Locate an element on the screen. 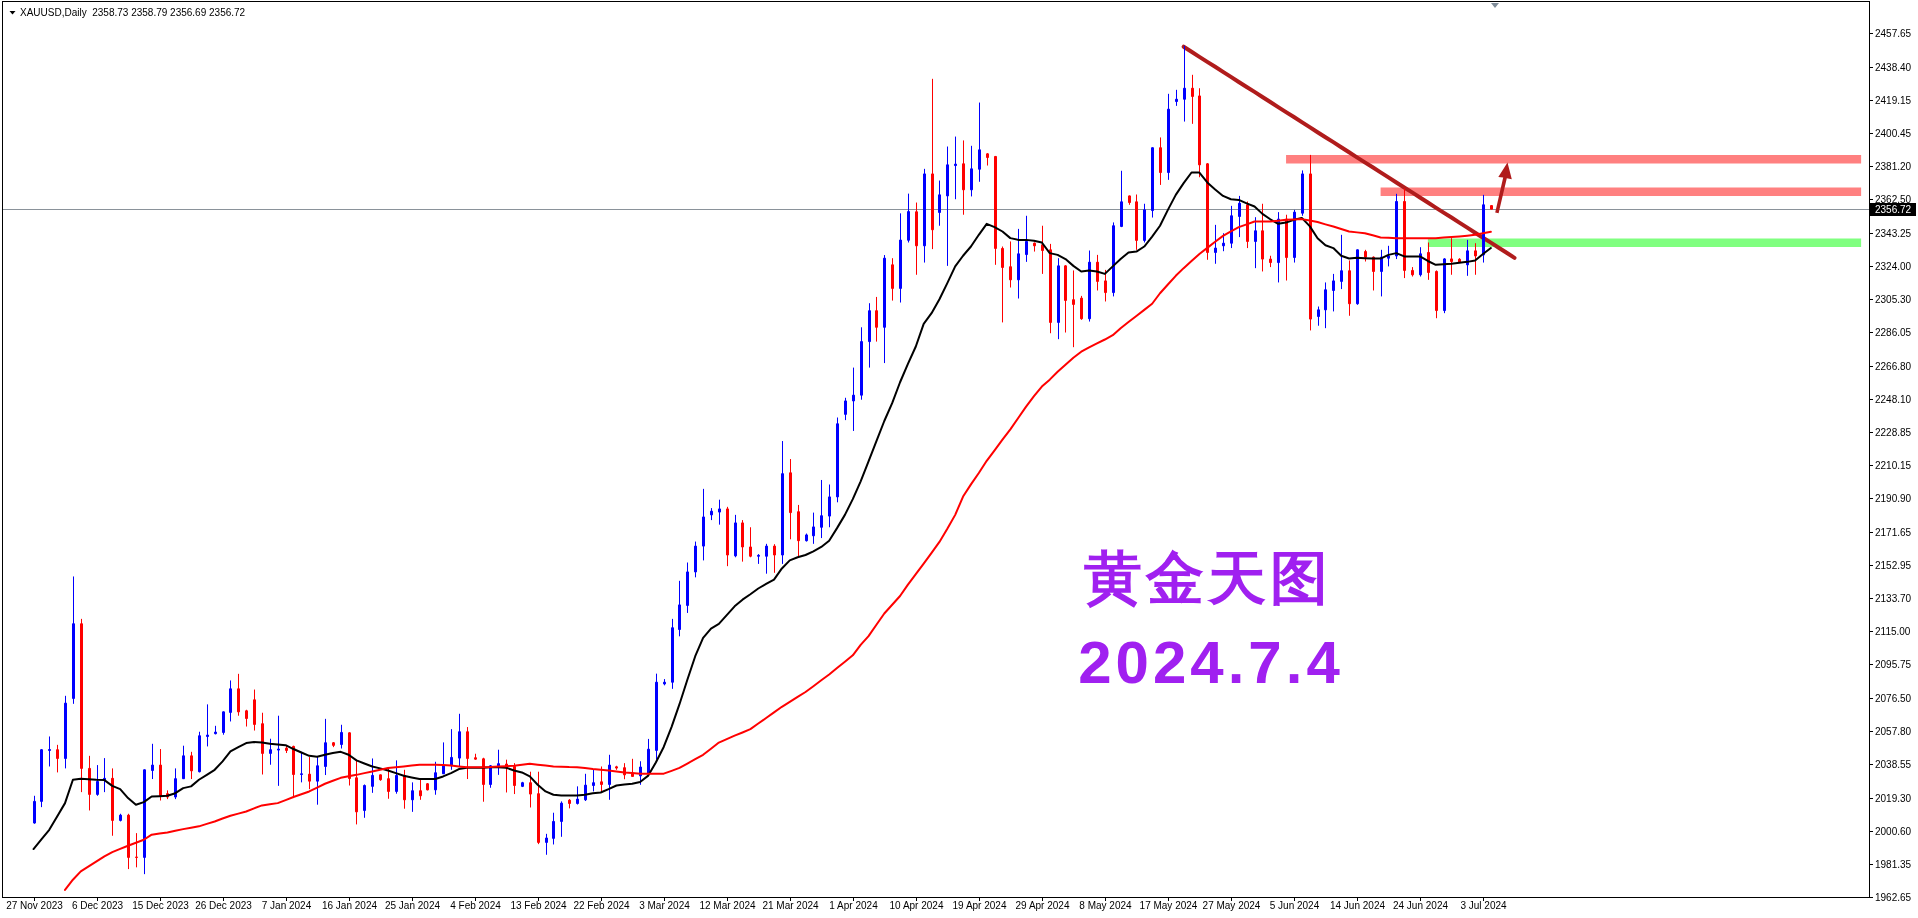 This screenshot has width=1918, height=918. annotation: 2024.7.4 is located at coordinates (1211, 662).